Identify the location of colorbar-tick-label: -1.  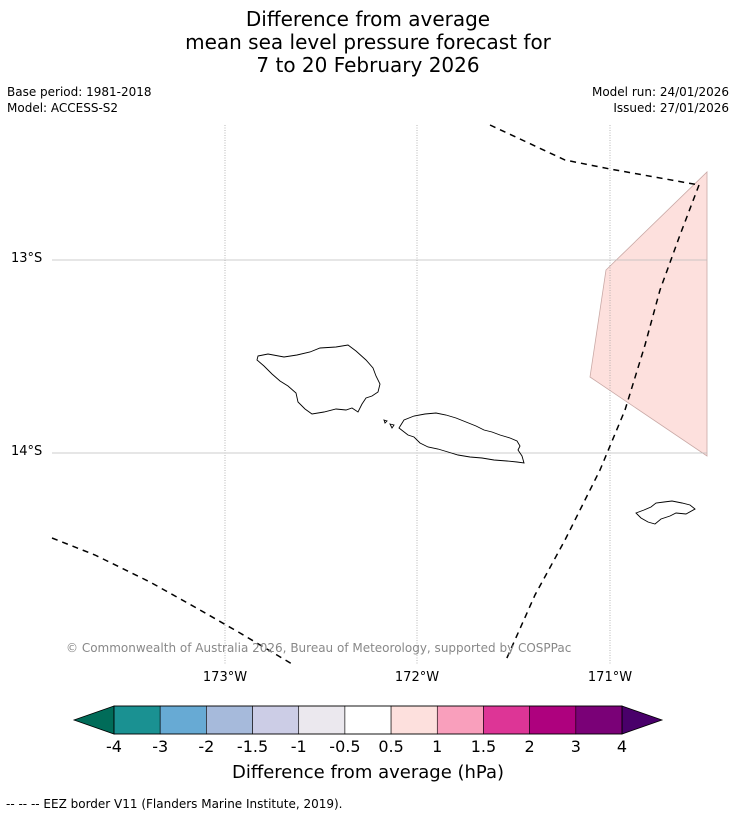
(298, 746).